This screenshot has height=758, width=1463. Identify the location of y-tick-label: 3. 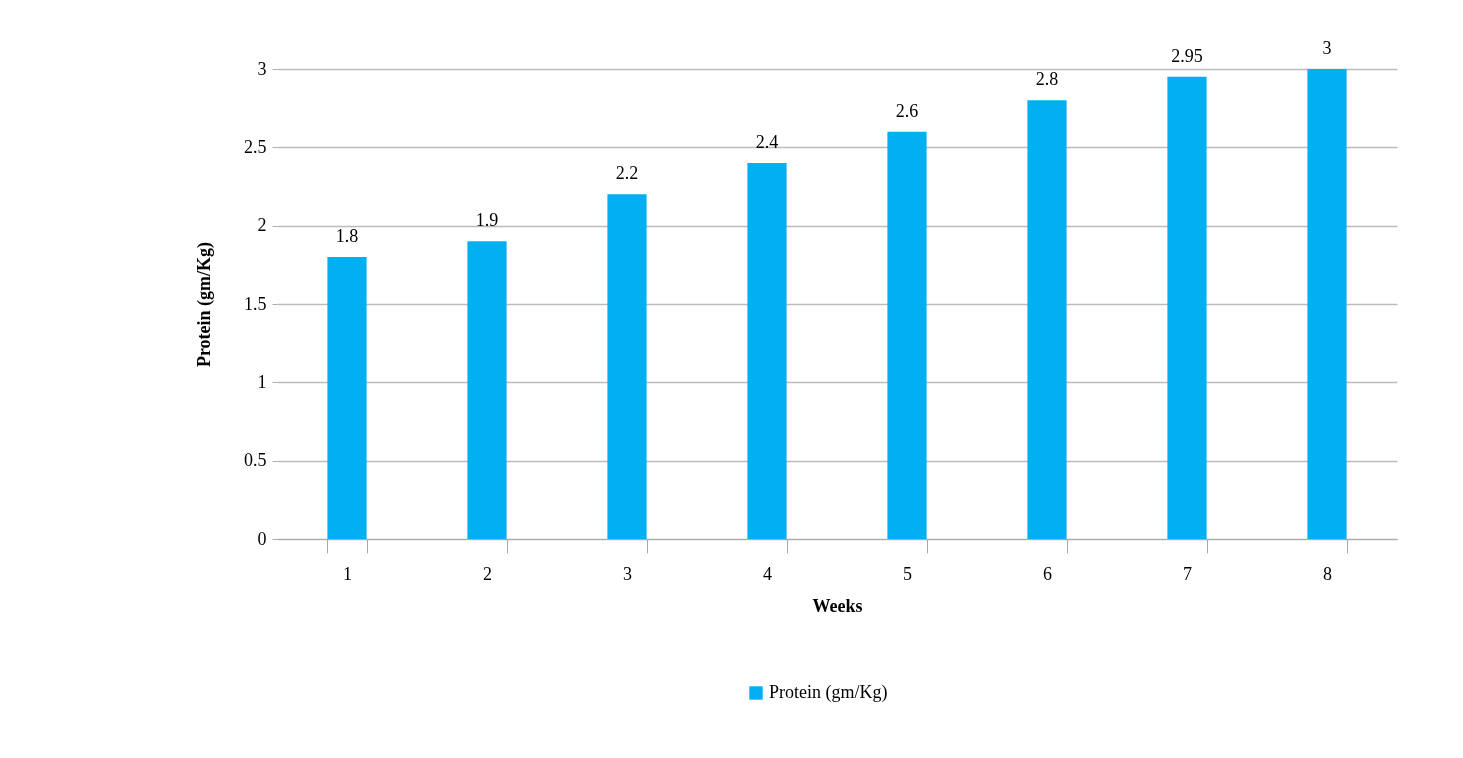
(262, 68).